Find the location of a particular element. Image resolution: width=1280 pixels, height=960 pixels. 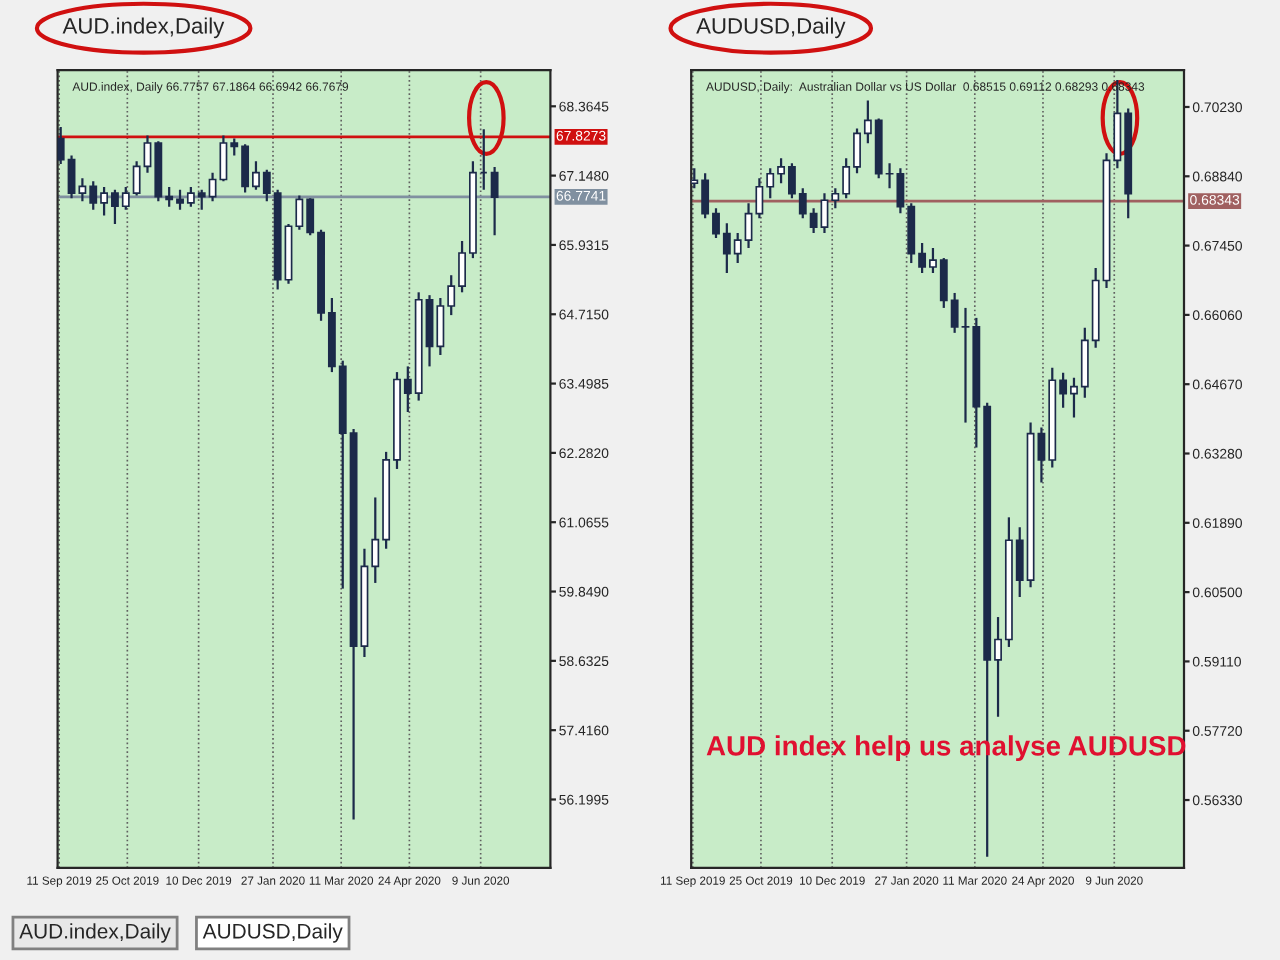

text: AUD.index,Daily is located at coordinates (95, 933).